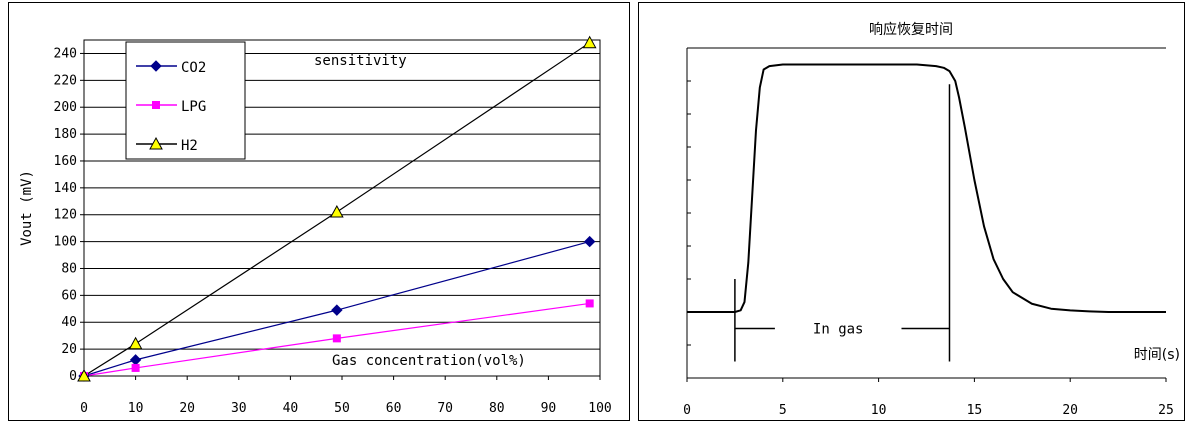 This screenshot has height=423, width=1188. Describe the element at coordinates (65, 107) in the screenshot. I see `y-tick-label: 200` at that location.